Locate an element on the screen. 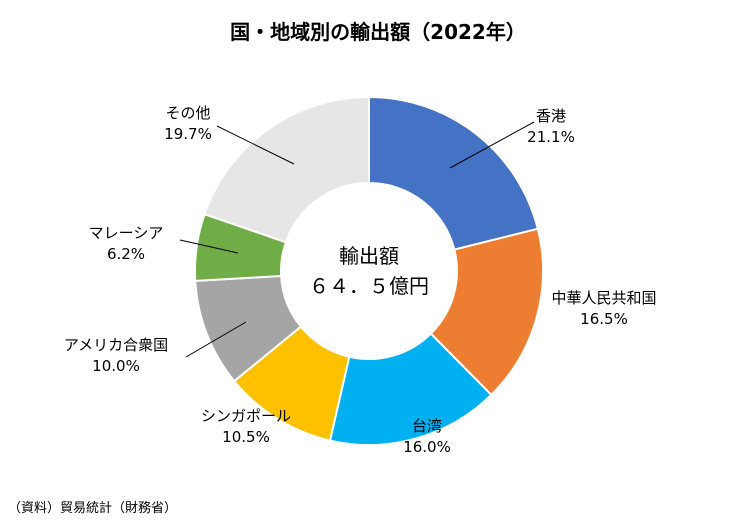  slice-label-value-5: 6.2% is located at coordinates (126, 254).